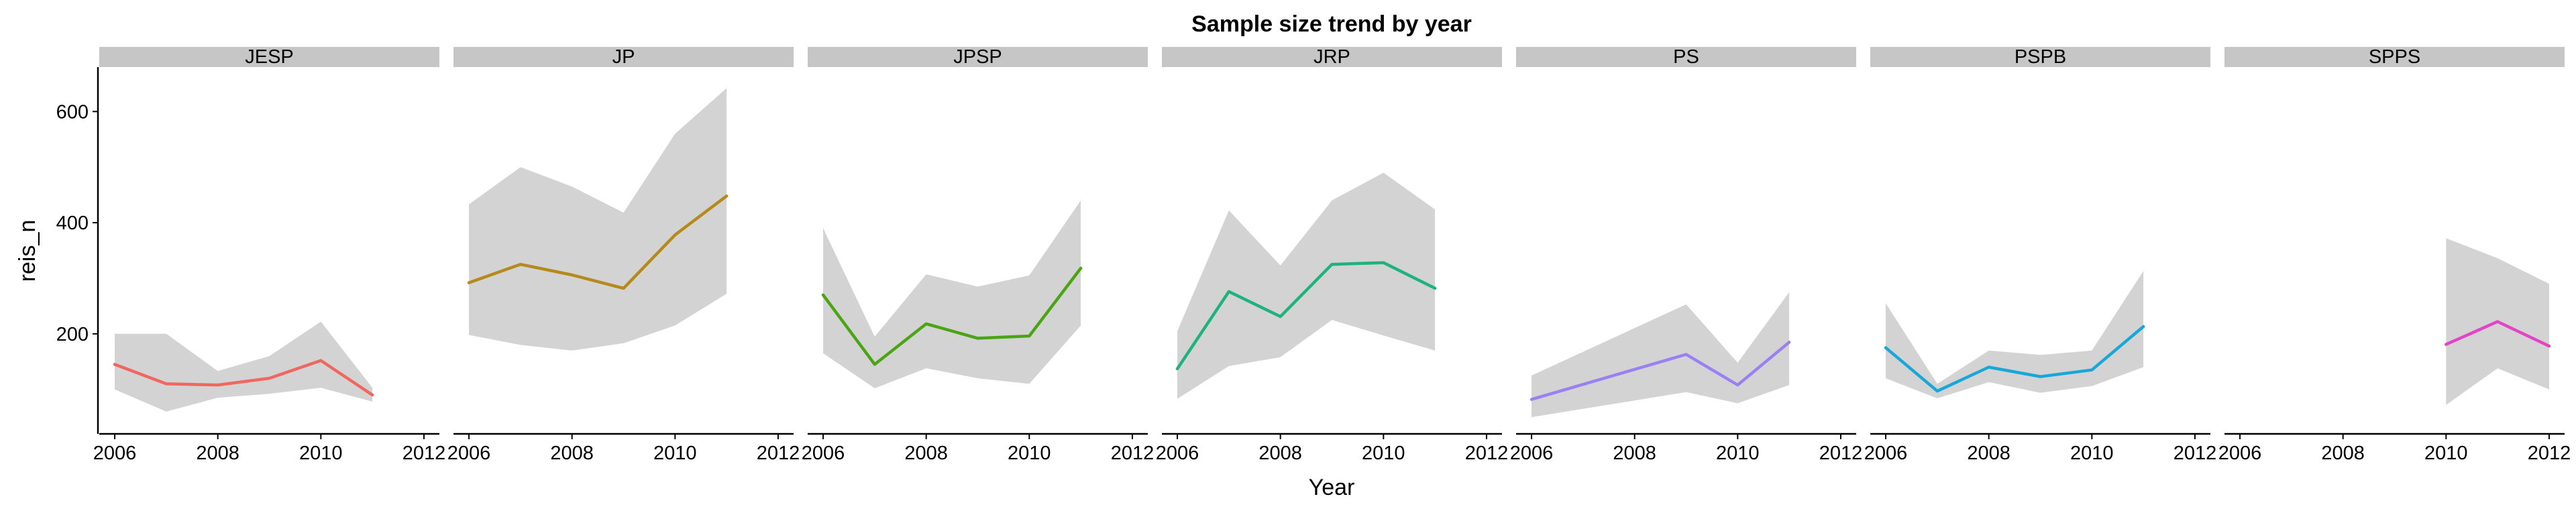  Describe the element at coordinates (269, 255) in the screenshot. I see `panel-jesp: JESP 2006 2008 2010 2012` at that location.